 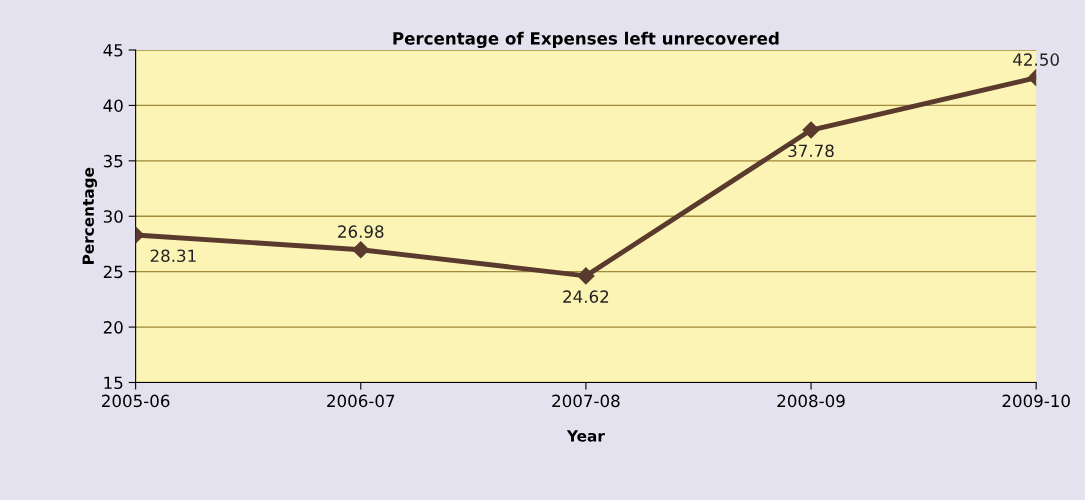 I want to click on x-tick-label: 2008-09, so click(x=811, y=401).